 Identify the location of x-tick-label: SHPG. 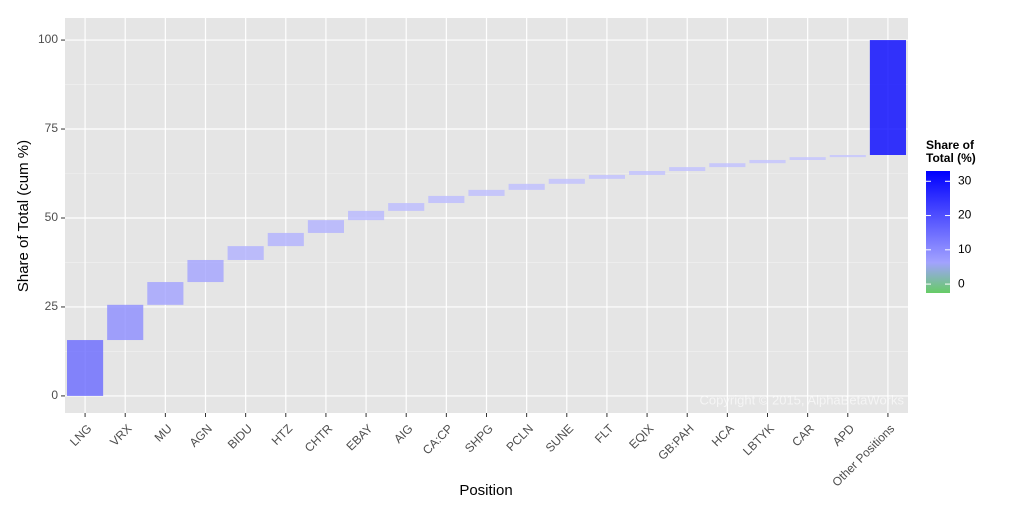
(479, 438).